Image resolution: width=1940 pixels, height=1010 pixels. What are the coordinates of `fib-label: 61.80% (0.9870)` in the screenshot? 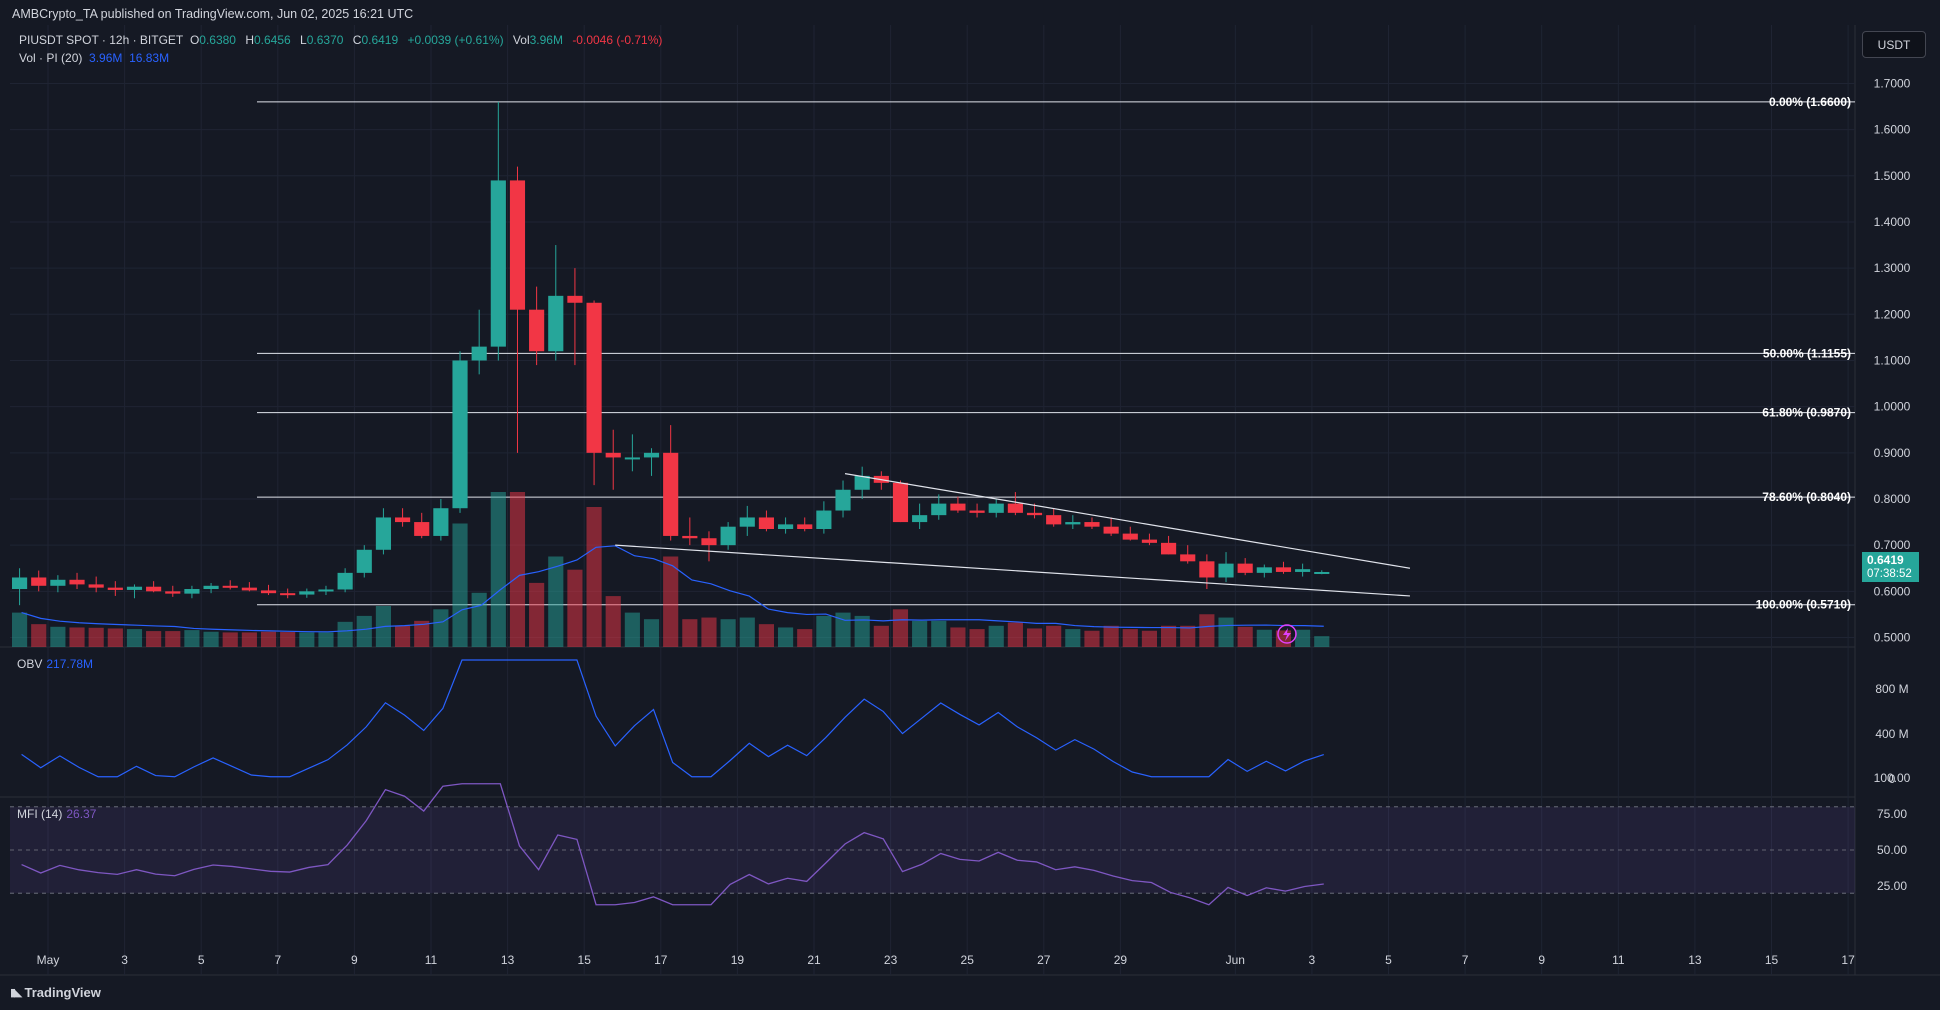 It's located at (1806, 413).